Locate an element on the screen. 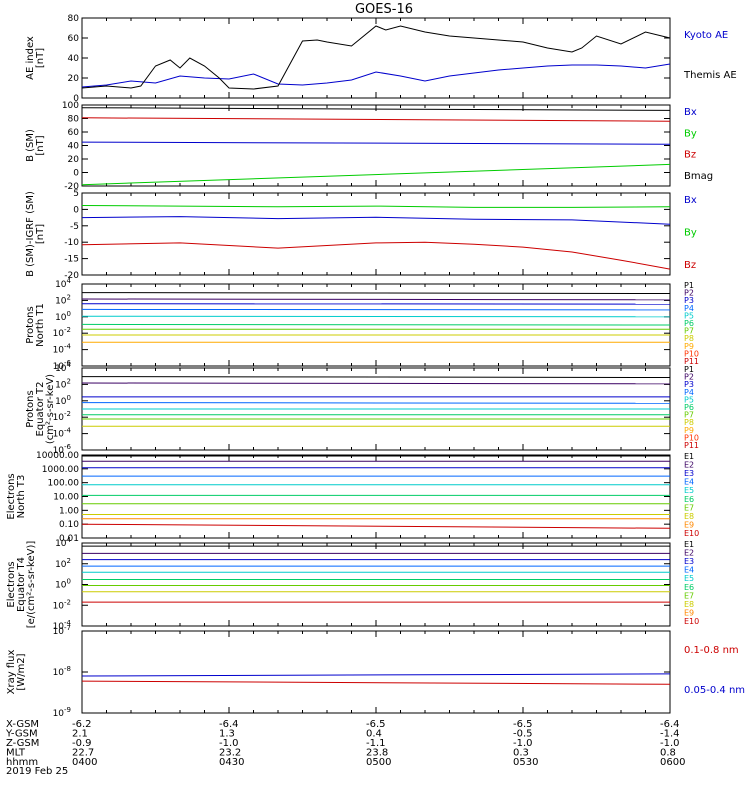  y-tick-label: 10.00 is located at coordinates (66, 498).